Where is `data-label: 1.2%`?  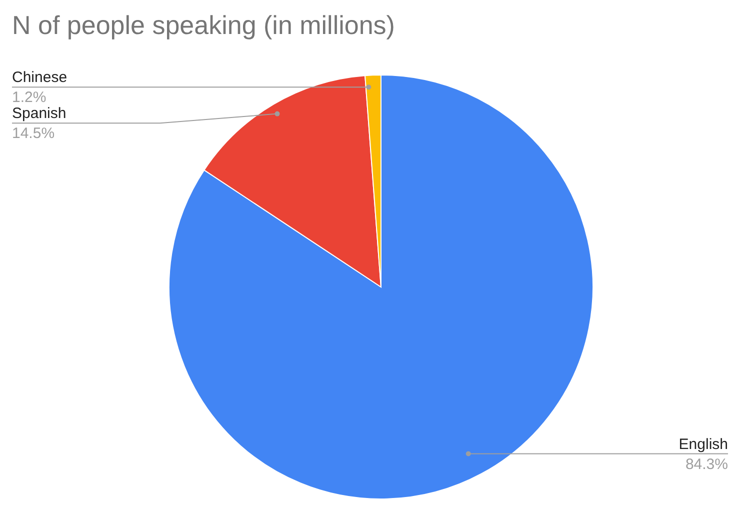
data-label: 1.2% is located at coordinates (29, 97).